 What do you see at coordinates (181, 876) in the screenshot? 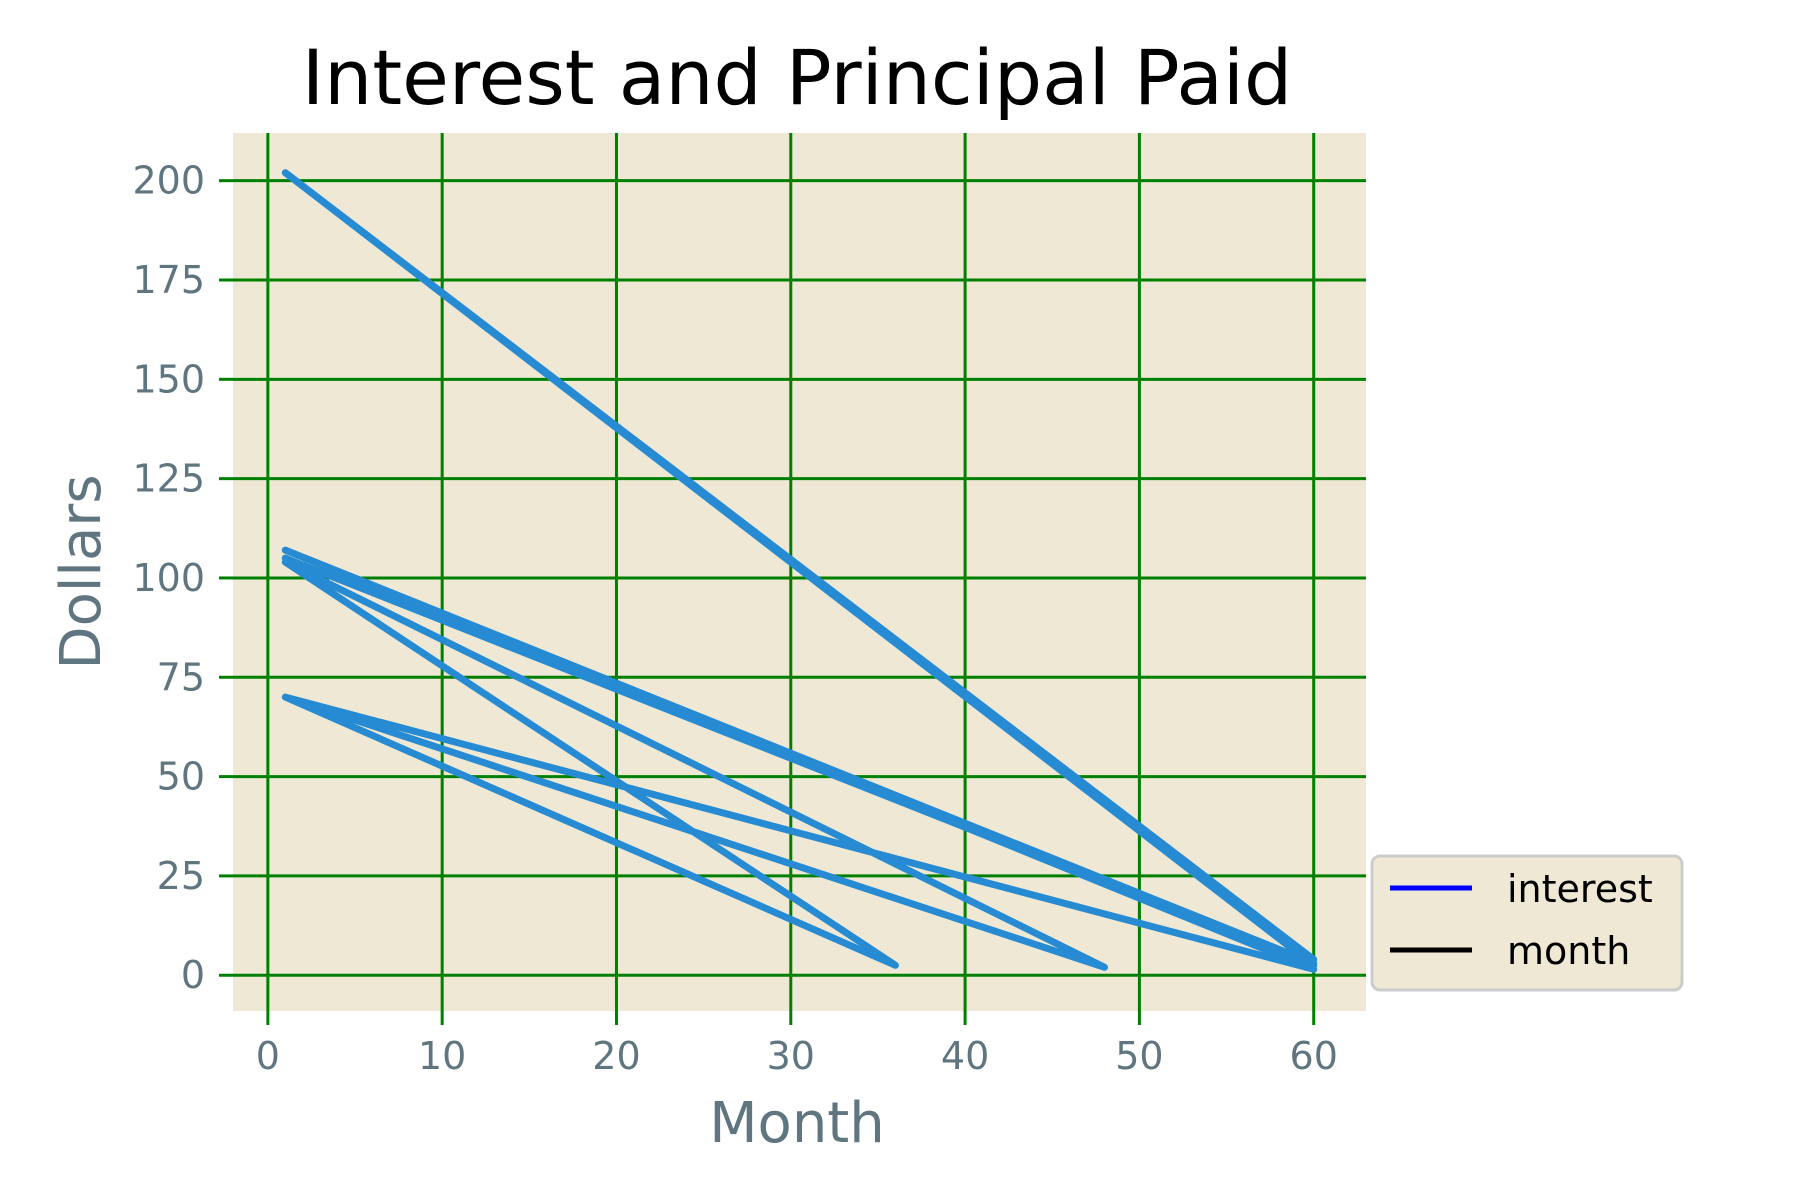
I see `y-tick-label: 25` at bounding box center [181, 876].